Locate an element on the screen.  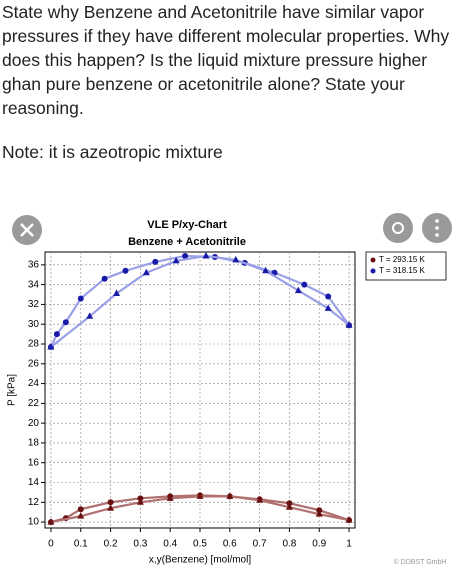
x-tick-label: 0.8 is located at coordinates (289, 544).